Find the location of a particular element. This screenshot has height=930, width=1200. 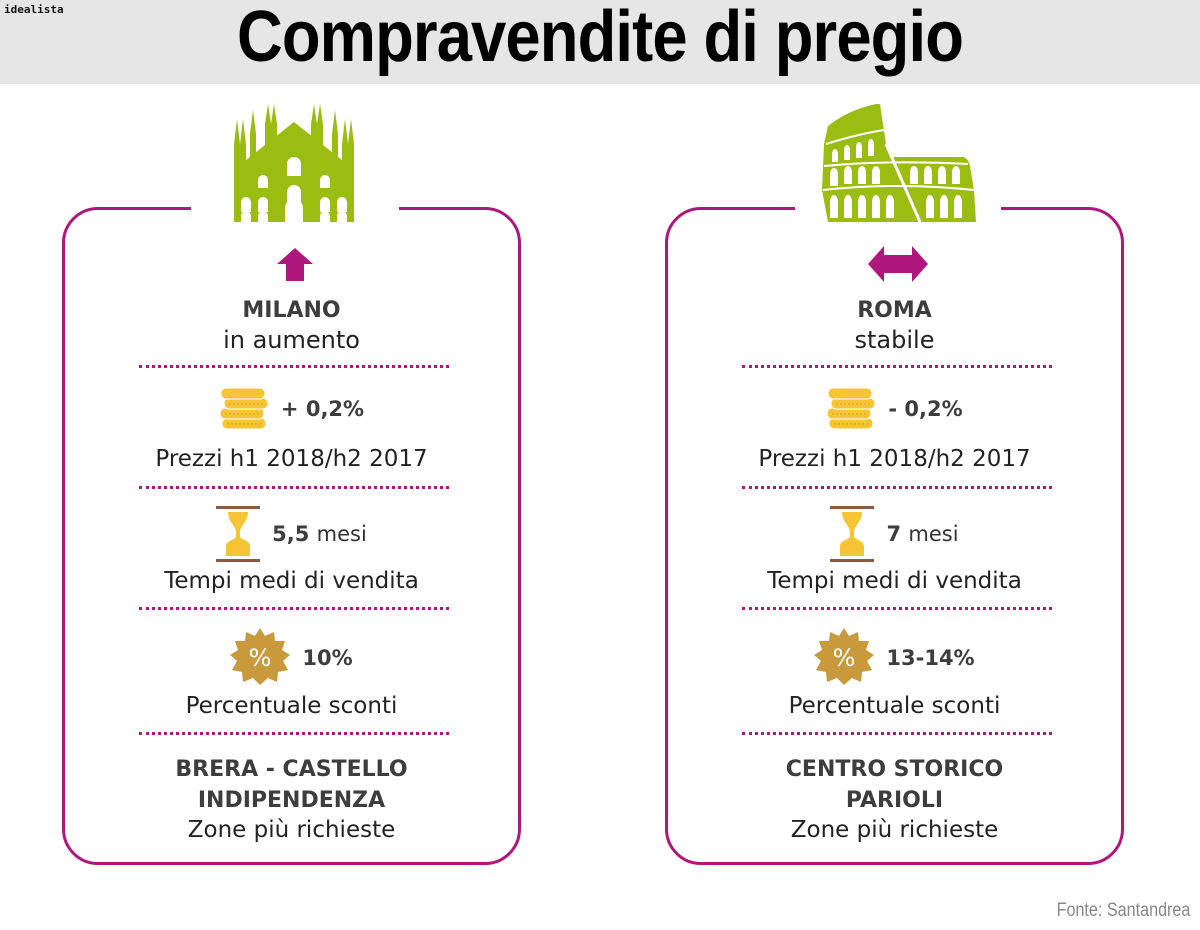

colosseum-icon is located at coordinates (899, 163).